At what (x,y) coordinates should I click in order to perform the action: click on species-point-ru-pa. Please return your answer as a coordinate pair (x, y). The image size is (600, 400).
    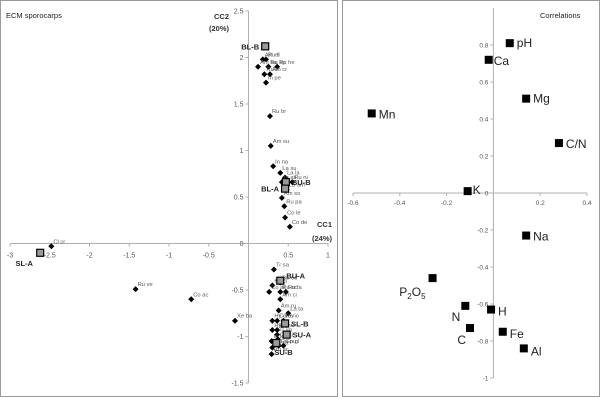
    Looking at the image, I should click on (284, 206).